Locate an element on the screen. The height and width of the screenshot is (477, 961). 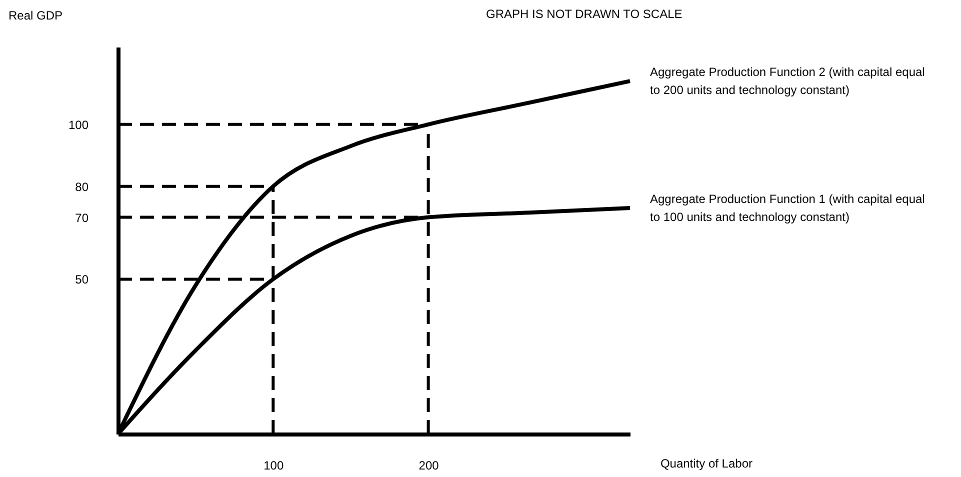
x-axis-title: Quantity of Labor is located at coordinates (706, 463).